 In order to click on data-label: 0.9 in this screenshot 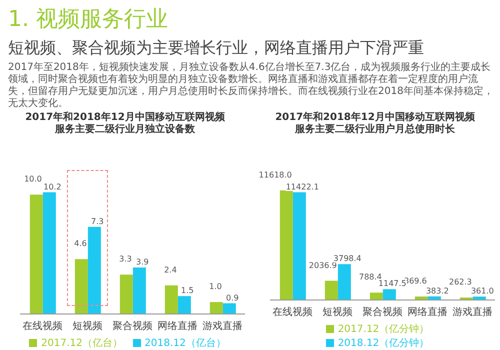, I will do `click(232, 297)`.